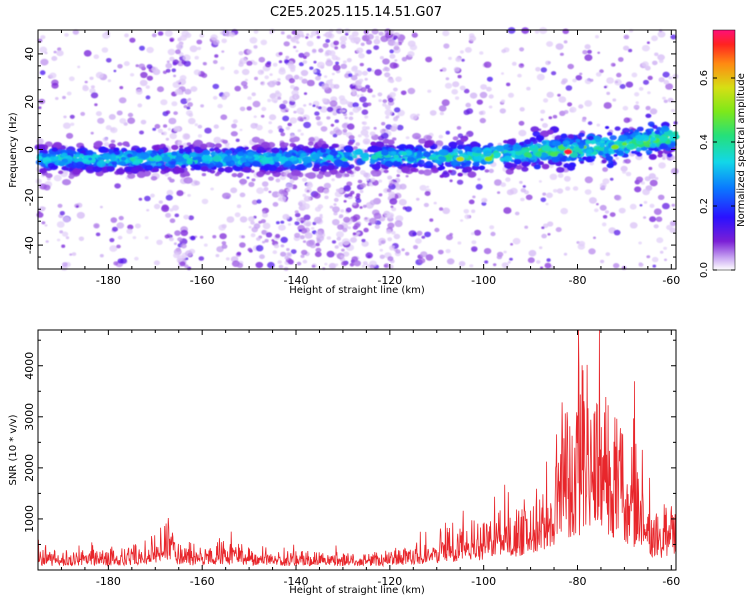  I want to click on colorbar-tick-label: 0.4, so click(704, 142).